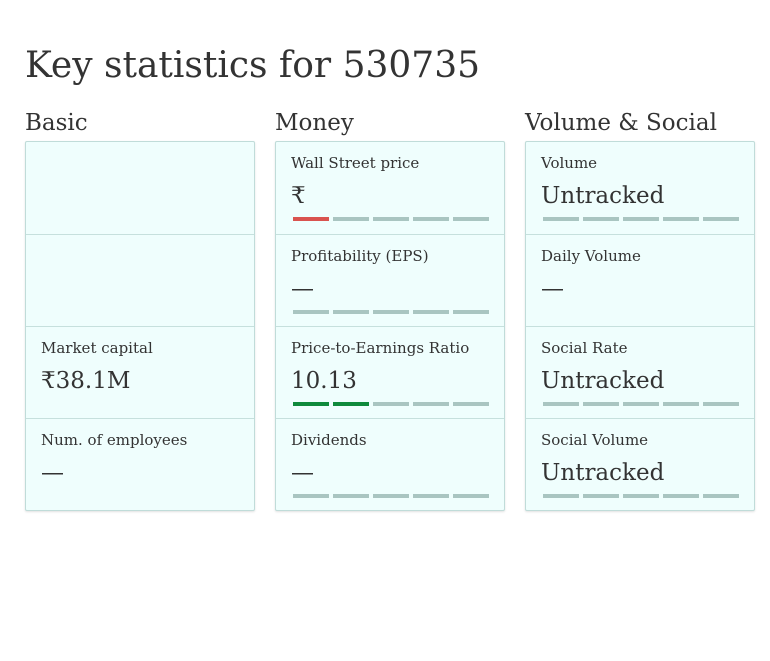 Image resolution: width=770 pixels, height=661 pixels. Describe the element at coordinates (390, 280) in the screenshot. I see `stat-profitability-eps: Profitability (EPS) —` at that location.